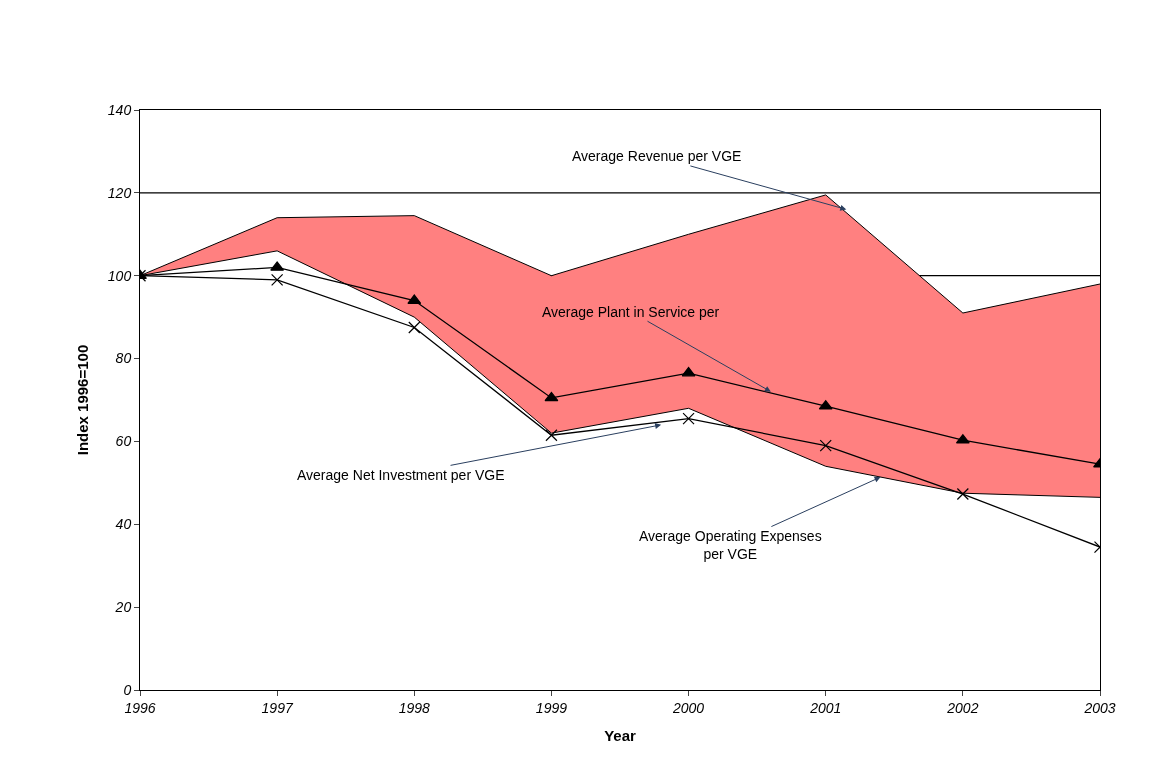 This screenshot has height=767, width=1170. Describe the element at coordinates (631, 312) in the screenshot. I see `annotation: Average Plant in Service per` at that location.